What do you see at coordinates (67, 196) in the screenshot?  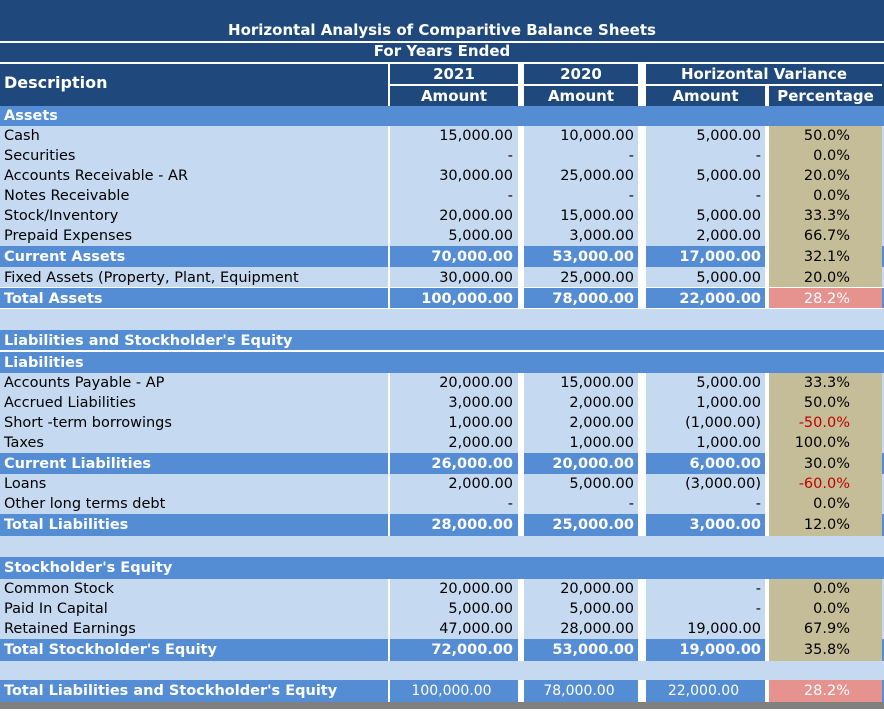 I see `row-label: Notes Receivable` at bounding box center [67, 196].